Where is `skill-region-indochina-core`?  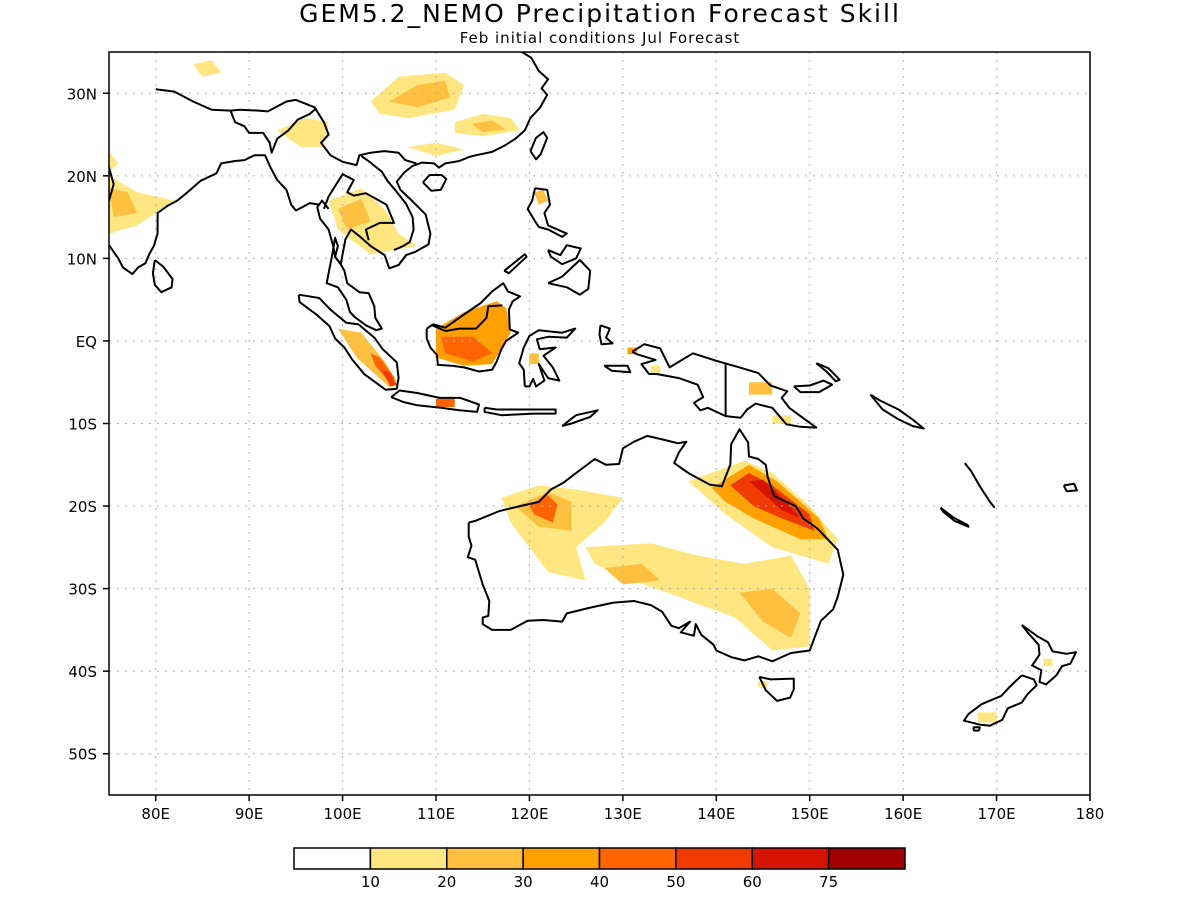 skill-region-indochina-core is located at coordinates (354, 214).